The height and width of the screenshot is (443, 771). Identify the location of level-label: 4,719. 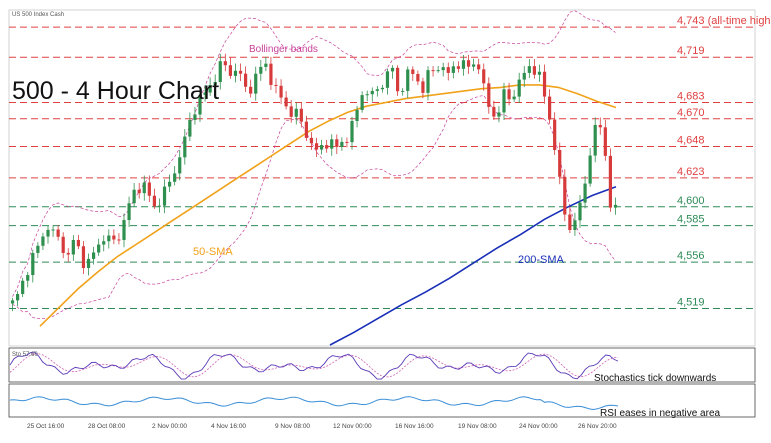
(691, 51).